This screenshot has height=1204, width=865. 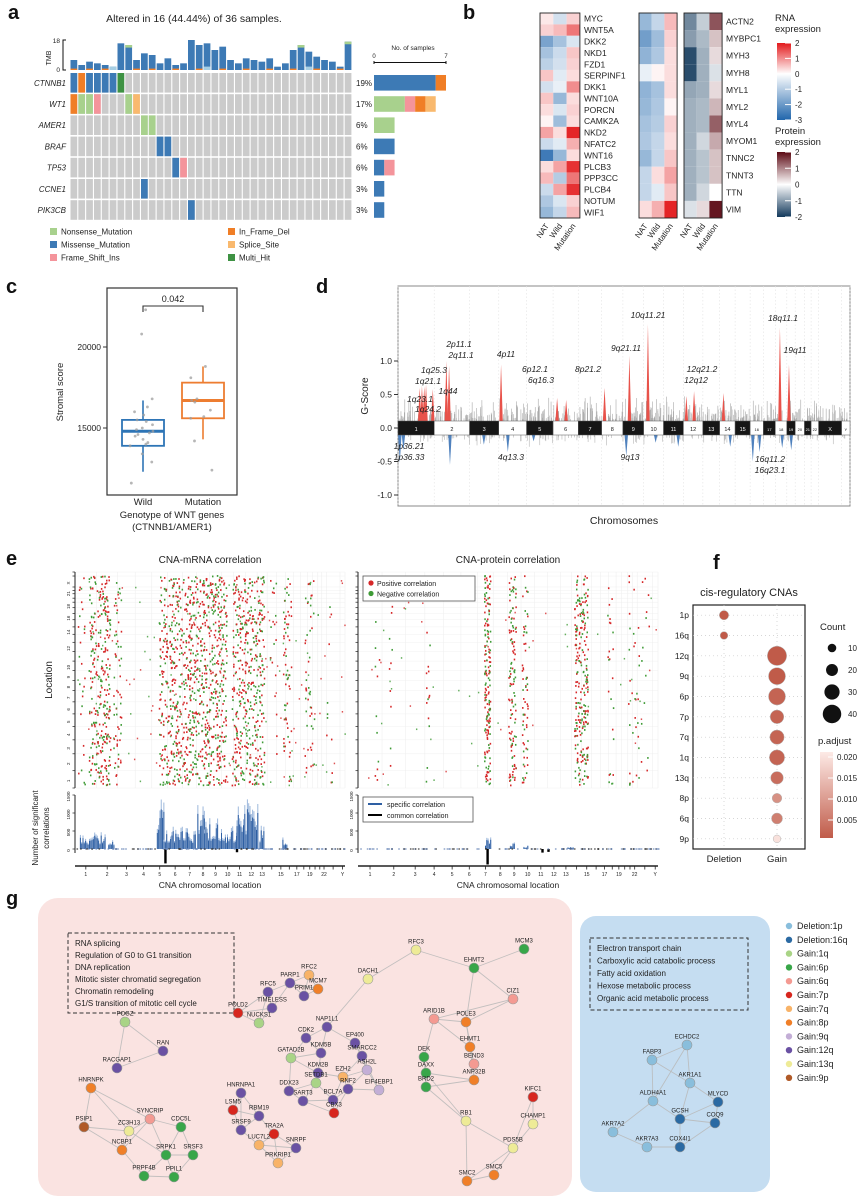 What do you see at coordinates (46, 827) in the screenshot?
I see `e-bars-ylabel-2: correlations` at bounding box center [46, 827].